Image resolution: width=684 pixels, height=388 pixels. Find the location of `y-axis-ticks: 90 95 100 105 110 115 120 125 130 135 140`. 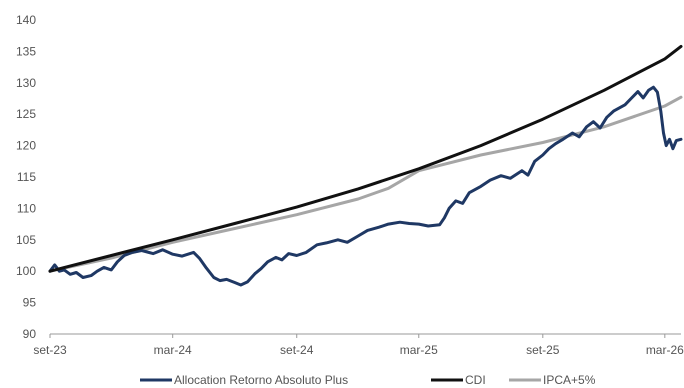

y-axis-ticks: 90 95 100 105 110 115 120 125 130 135 140 is located at coordinates (26, 177).